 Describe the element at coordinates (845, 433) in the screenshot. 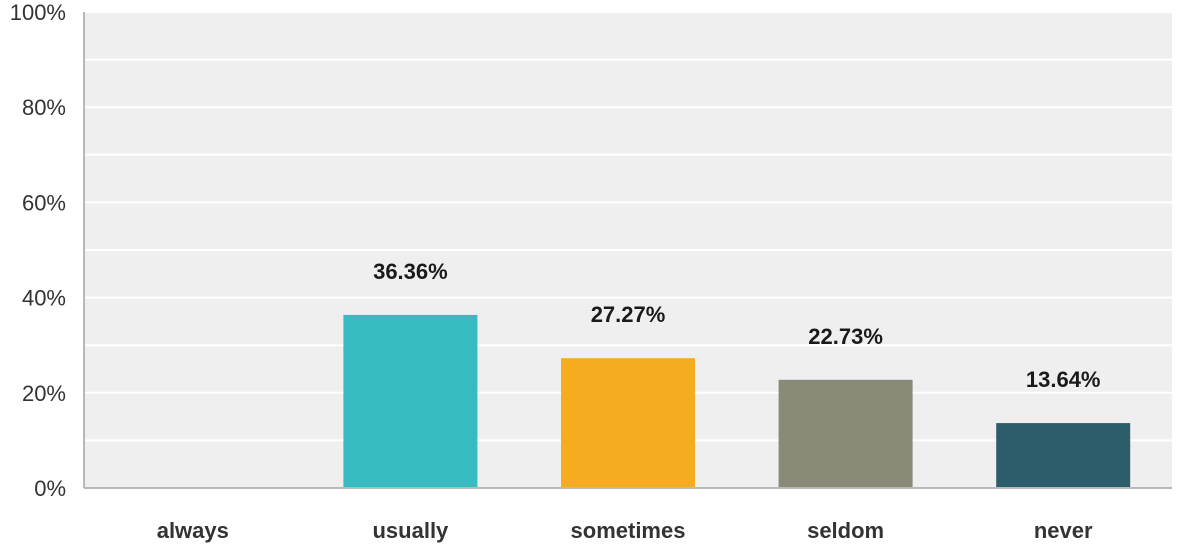

I see `bar-seldom` at that location.